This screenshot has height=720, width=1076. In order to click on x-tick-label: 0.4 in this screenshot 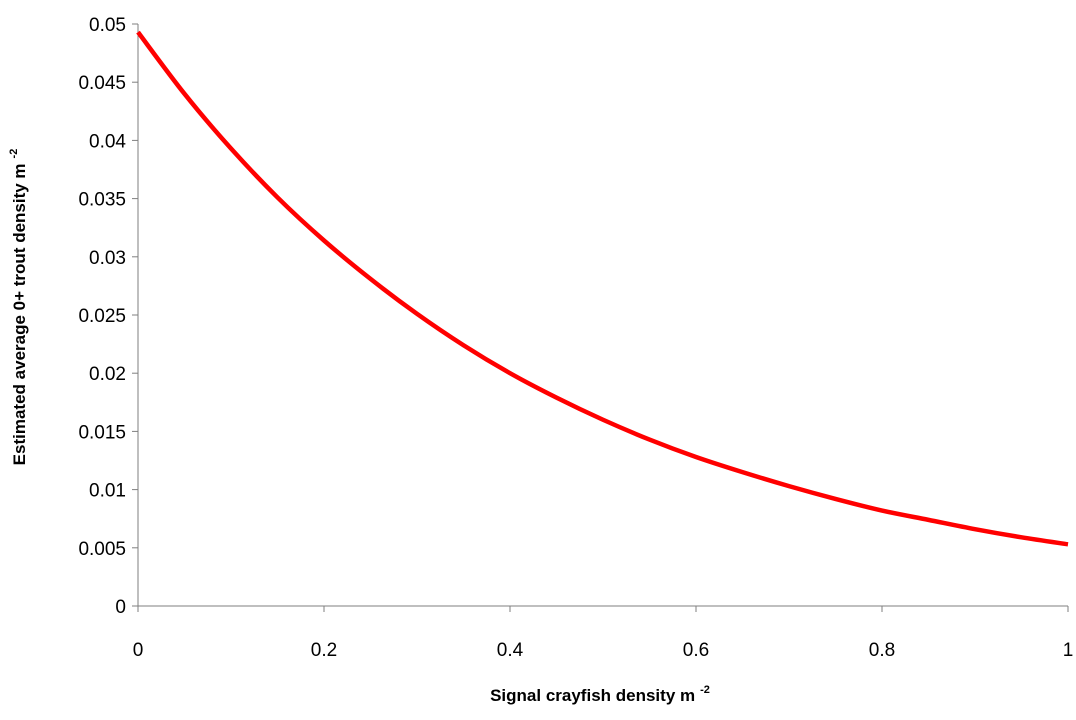, I will do `click(510, 650)`.